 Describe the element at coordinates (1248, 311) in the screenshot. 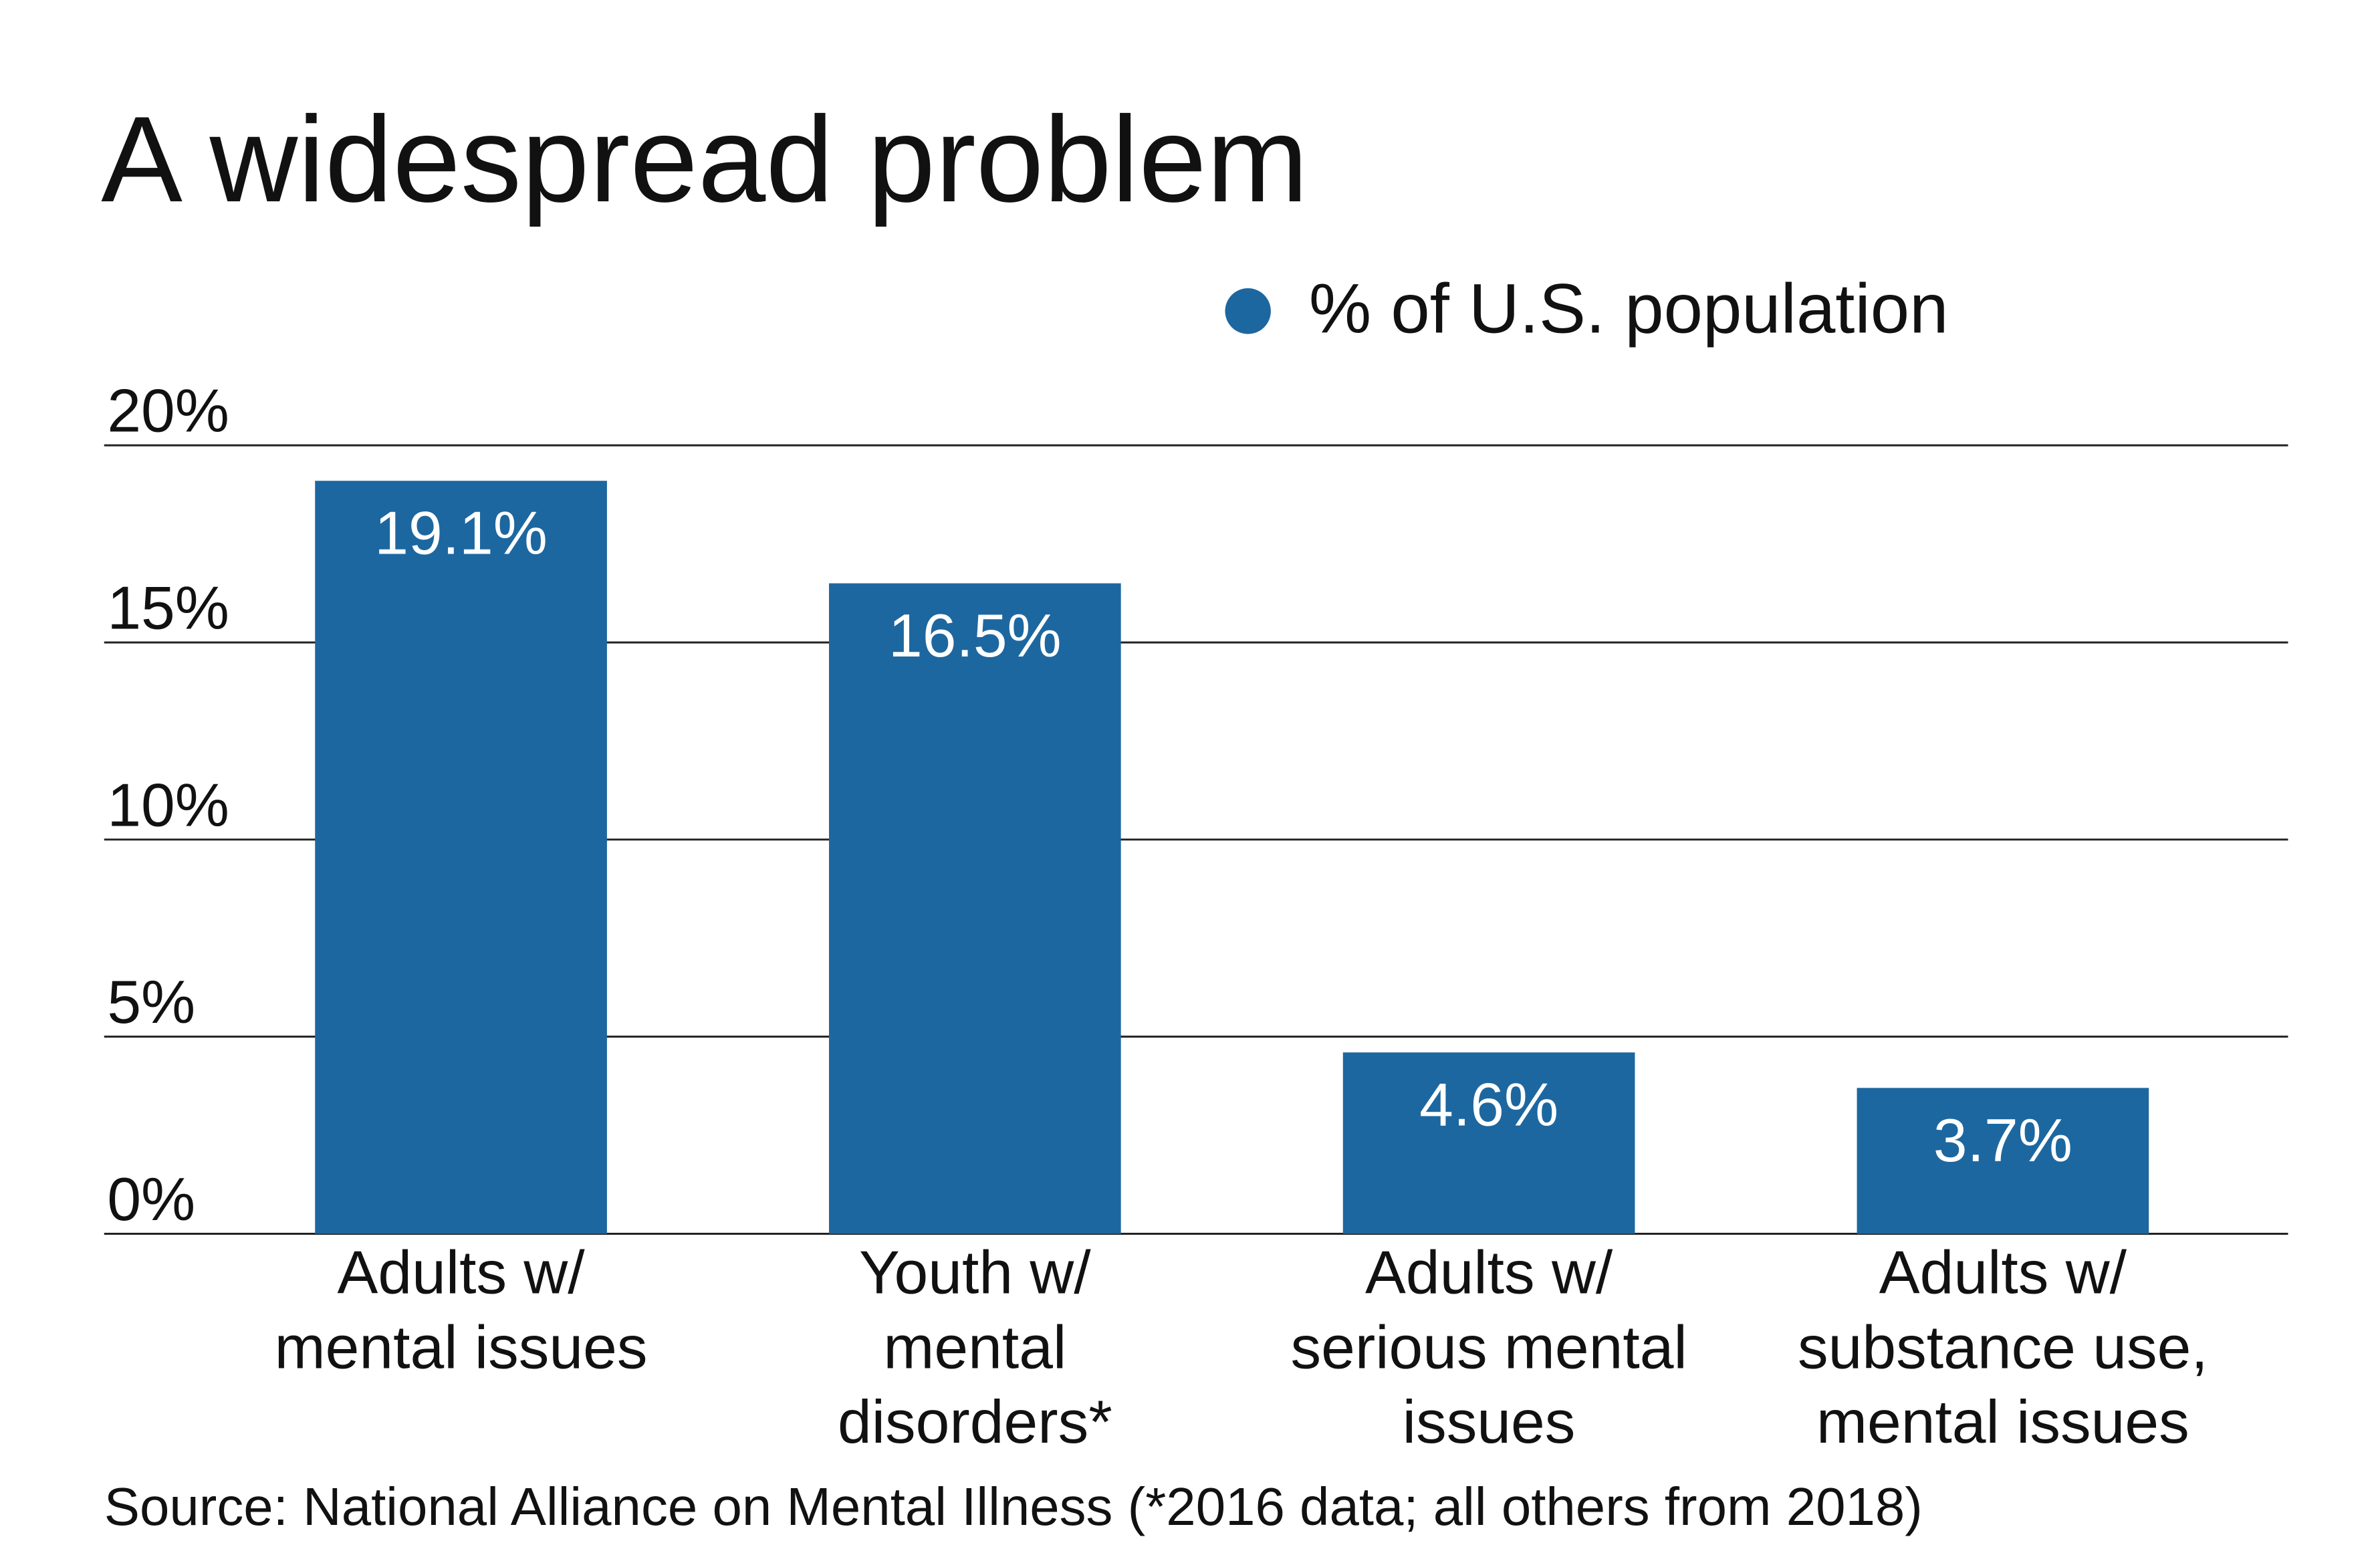

I see `legend-marker` at that location.